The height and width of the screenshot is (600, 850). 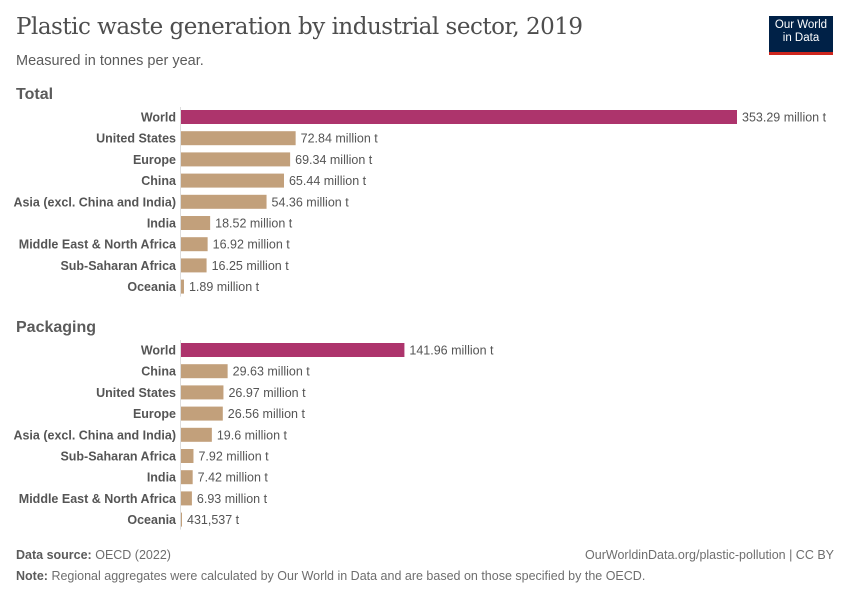 What do you see at coordinates (251, 266) in the screenshot?
I see `value-label: 16.25 million t` at bounding box center [251, 266].